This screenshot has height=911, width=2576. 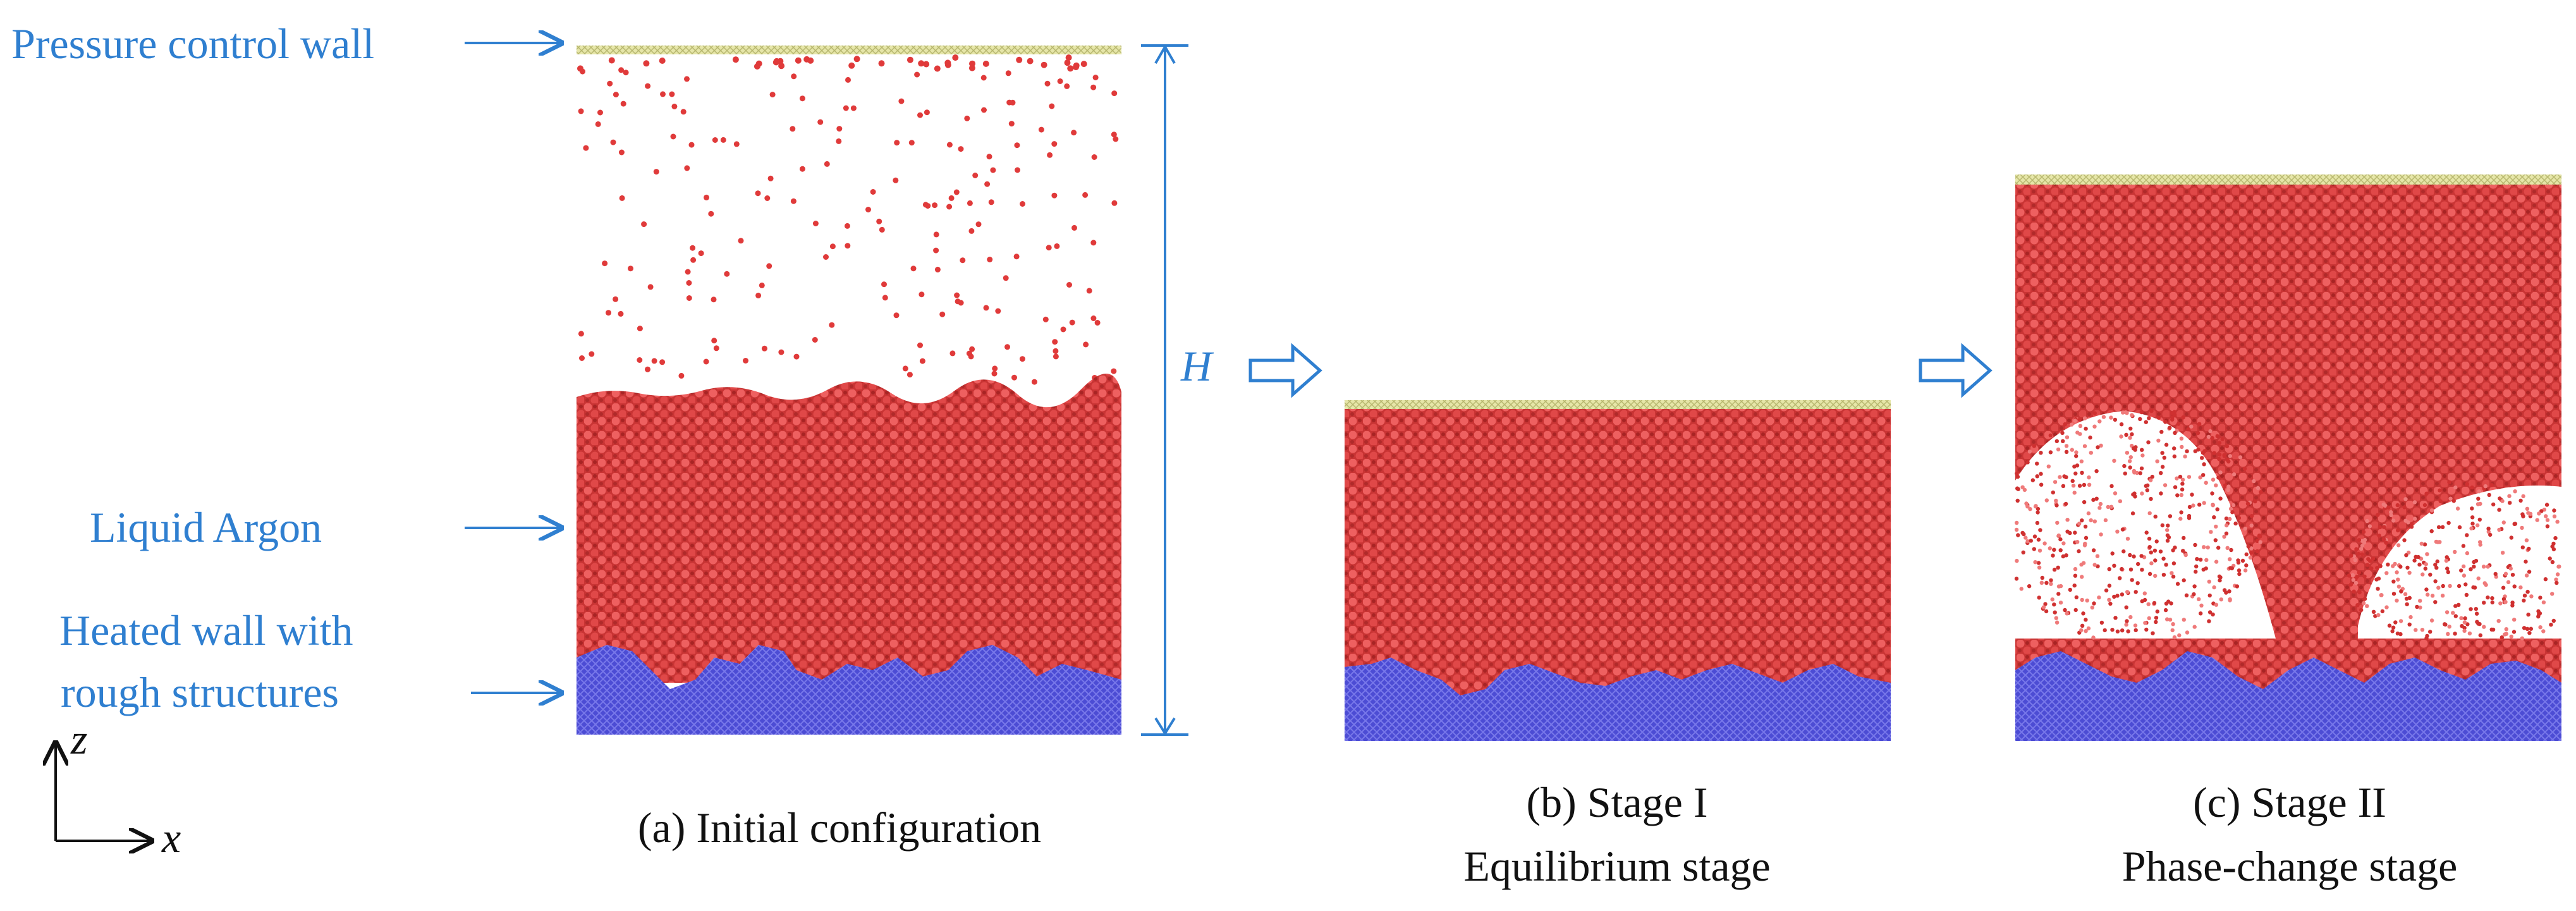 What do you see at coordinates (1616, 866) in the screenshot?
I see `caption-b-line2: Equilibrium stage` at bounding box center [1616, 866].